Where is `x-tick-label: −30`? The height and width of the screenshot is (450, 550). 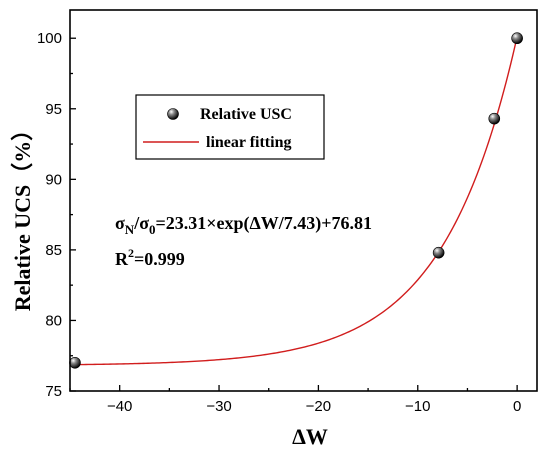
x-tick-label: −30 is located at coordinates (218, 406).